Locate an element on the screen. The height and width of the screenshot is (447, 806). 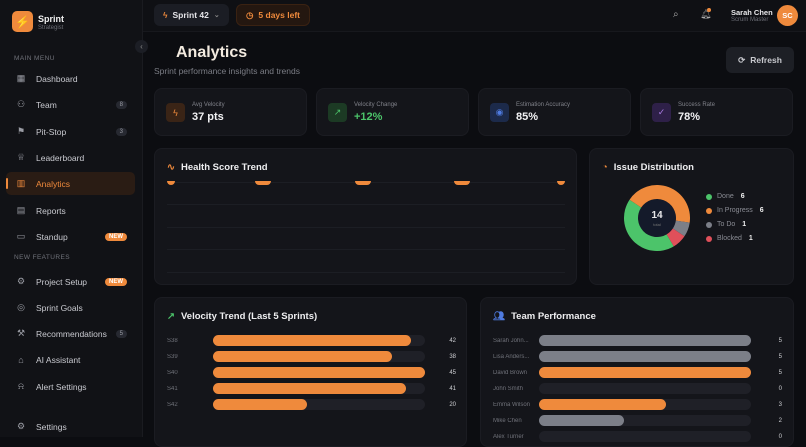
bar-row: Mike Chen 2 is located at coordinates (637, 420).